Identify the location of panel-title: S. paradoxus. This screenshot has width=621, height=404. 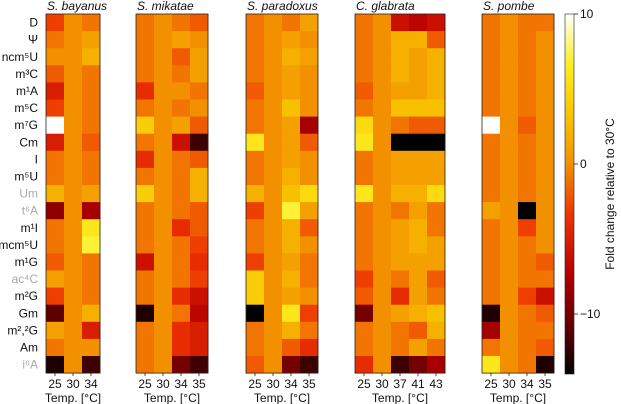
(282, 6).